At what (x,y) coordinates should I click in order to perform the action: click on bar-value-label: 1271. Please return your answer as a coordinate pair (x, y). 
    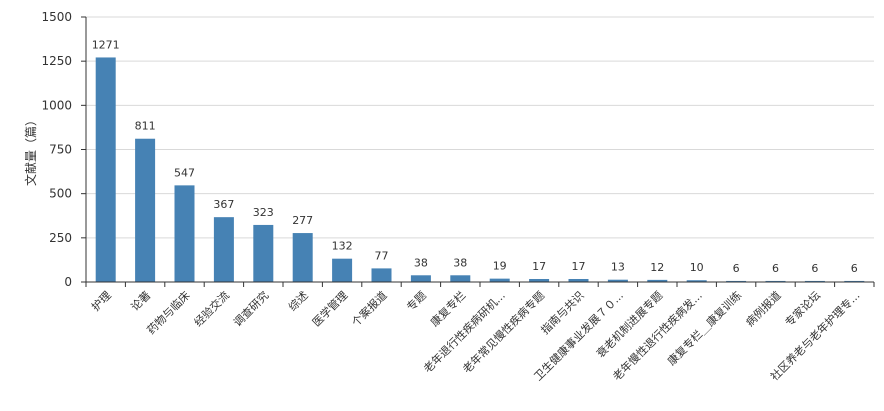
    Looking at the image, I should click on (106, 44).